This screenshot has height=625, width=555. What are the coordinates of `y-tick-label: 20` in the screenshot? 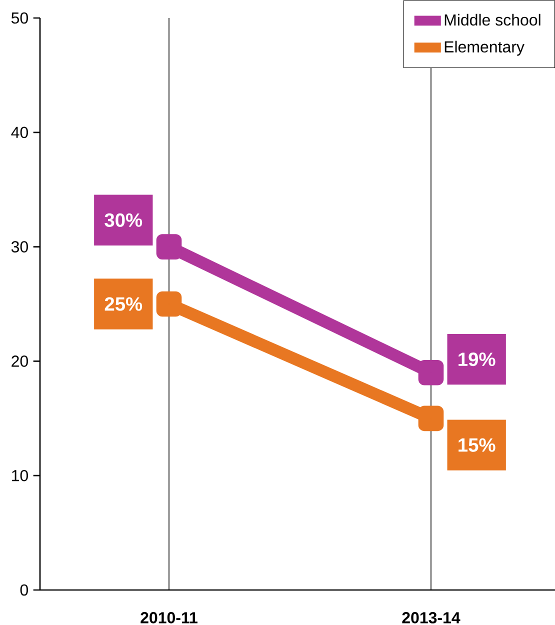 It's located at (20, 361).